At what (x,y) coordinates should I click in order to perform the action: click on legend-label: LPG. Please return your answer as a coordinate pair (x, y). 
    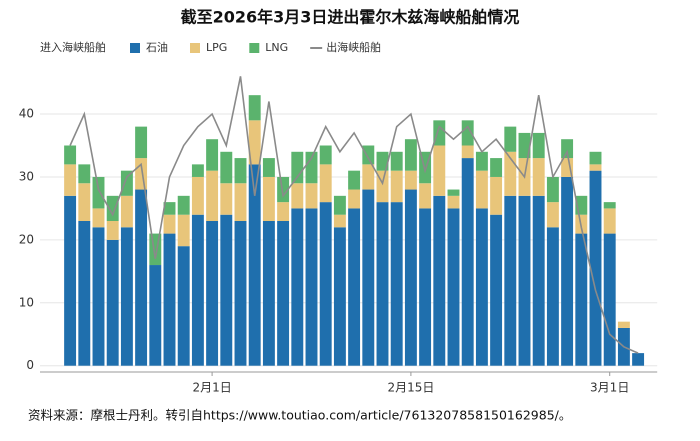
    Looking at the image, I should click on (216, 47).